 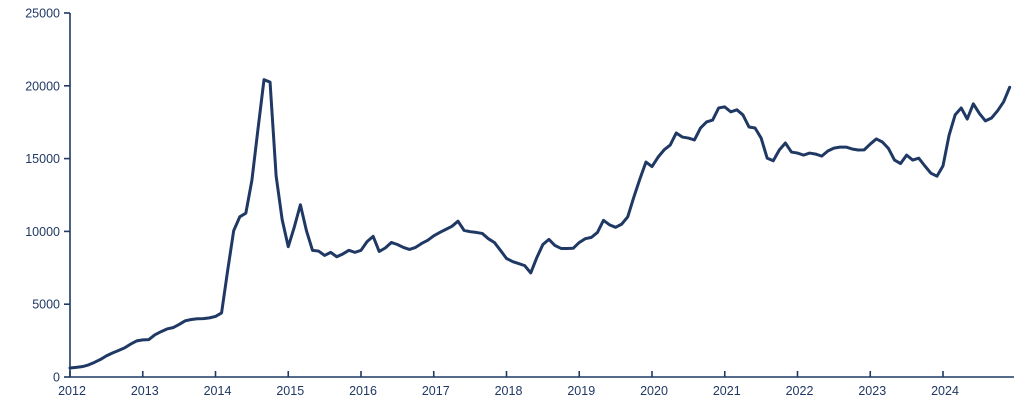 I want to click on x-tick-label: 2018, so click(x=509, y=391).